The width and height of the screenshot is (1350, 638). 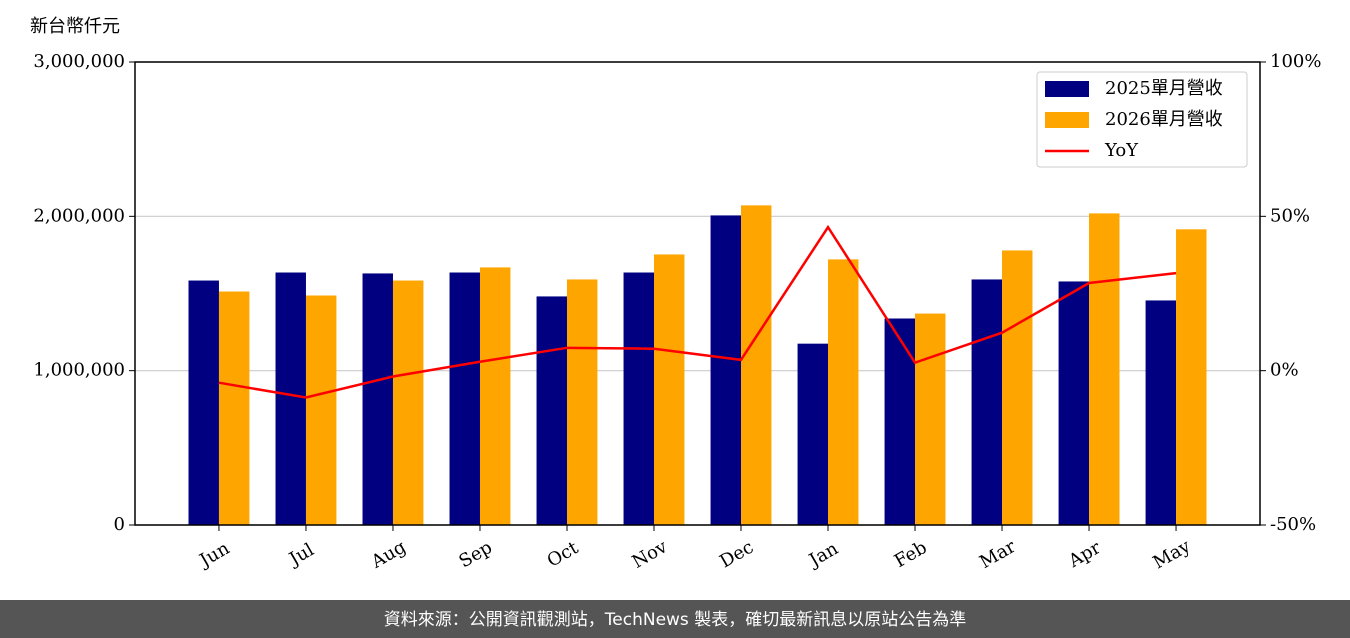 I want to click on footer-bar, so click(x=675, y=619).